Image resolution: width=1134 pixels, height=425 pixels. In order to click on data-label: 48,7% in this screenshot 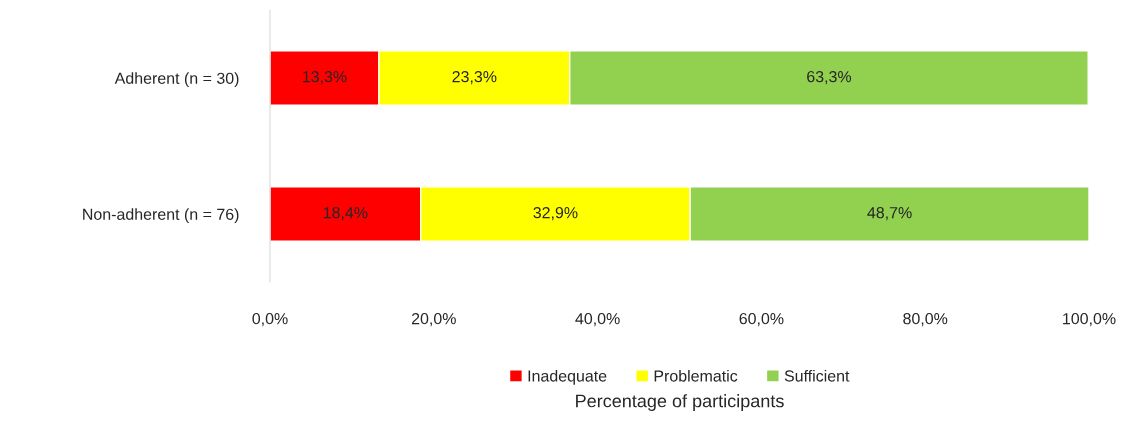, I will do `click(889, 213)`.